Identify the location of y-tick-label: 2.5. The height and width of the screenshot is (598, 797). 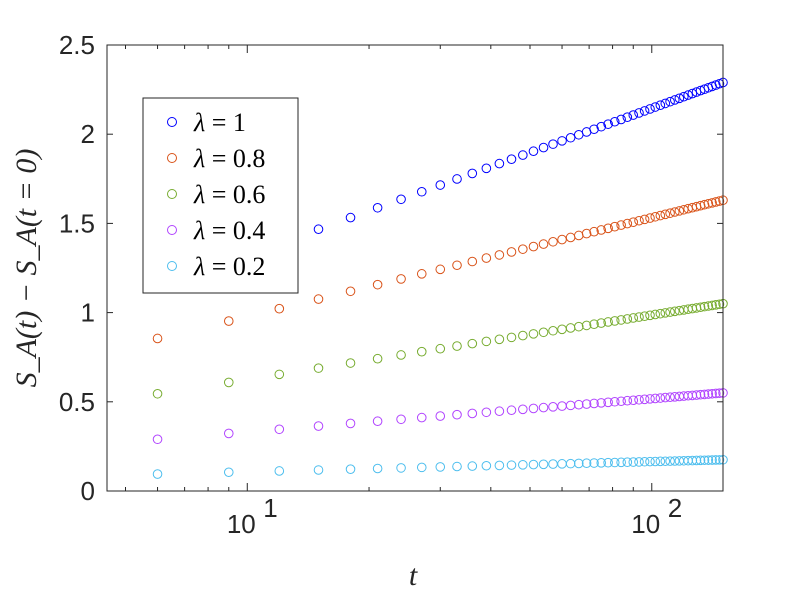
(77, 45).